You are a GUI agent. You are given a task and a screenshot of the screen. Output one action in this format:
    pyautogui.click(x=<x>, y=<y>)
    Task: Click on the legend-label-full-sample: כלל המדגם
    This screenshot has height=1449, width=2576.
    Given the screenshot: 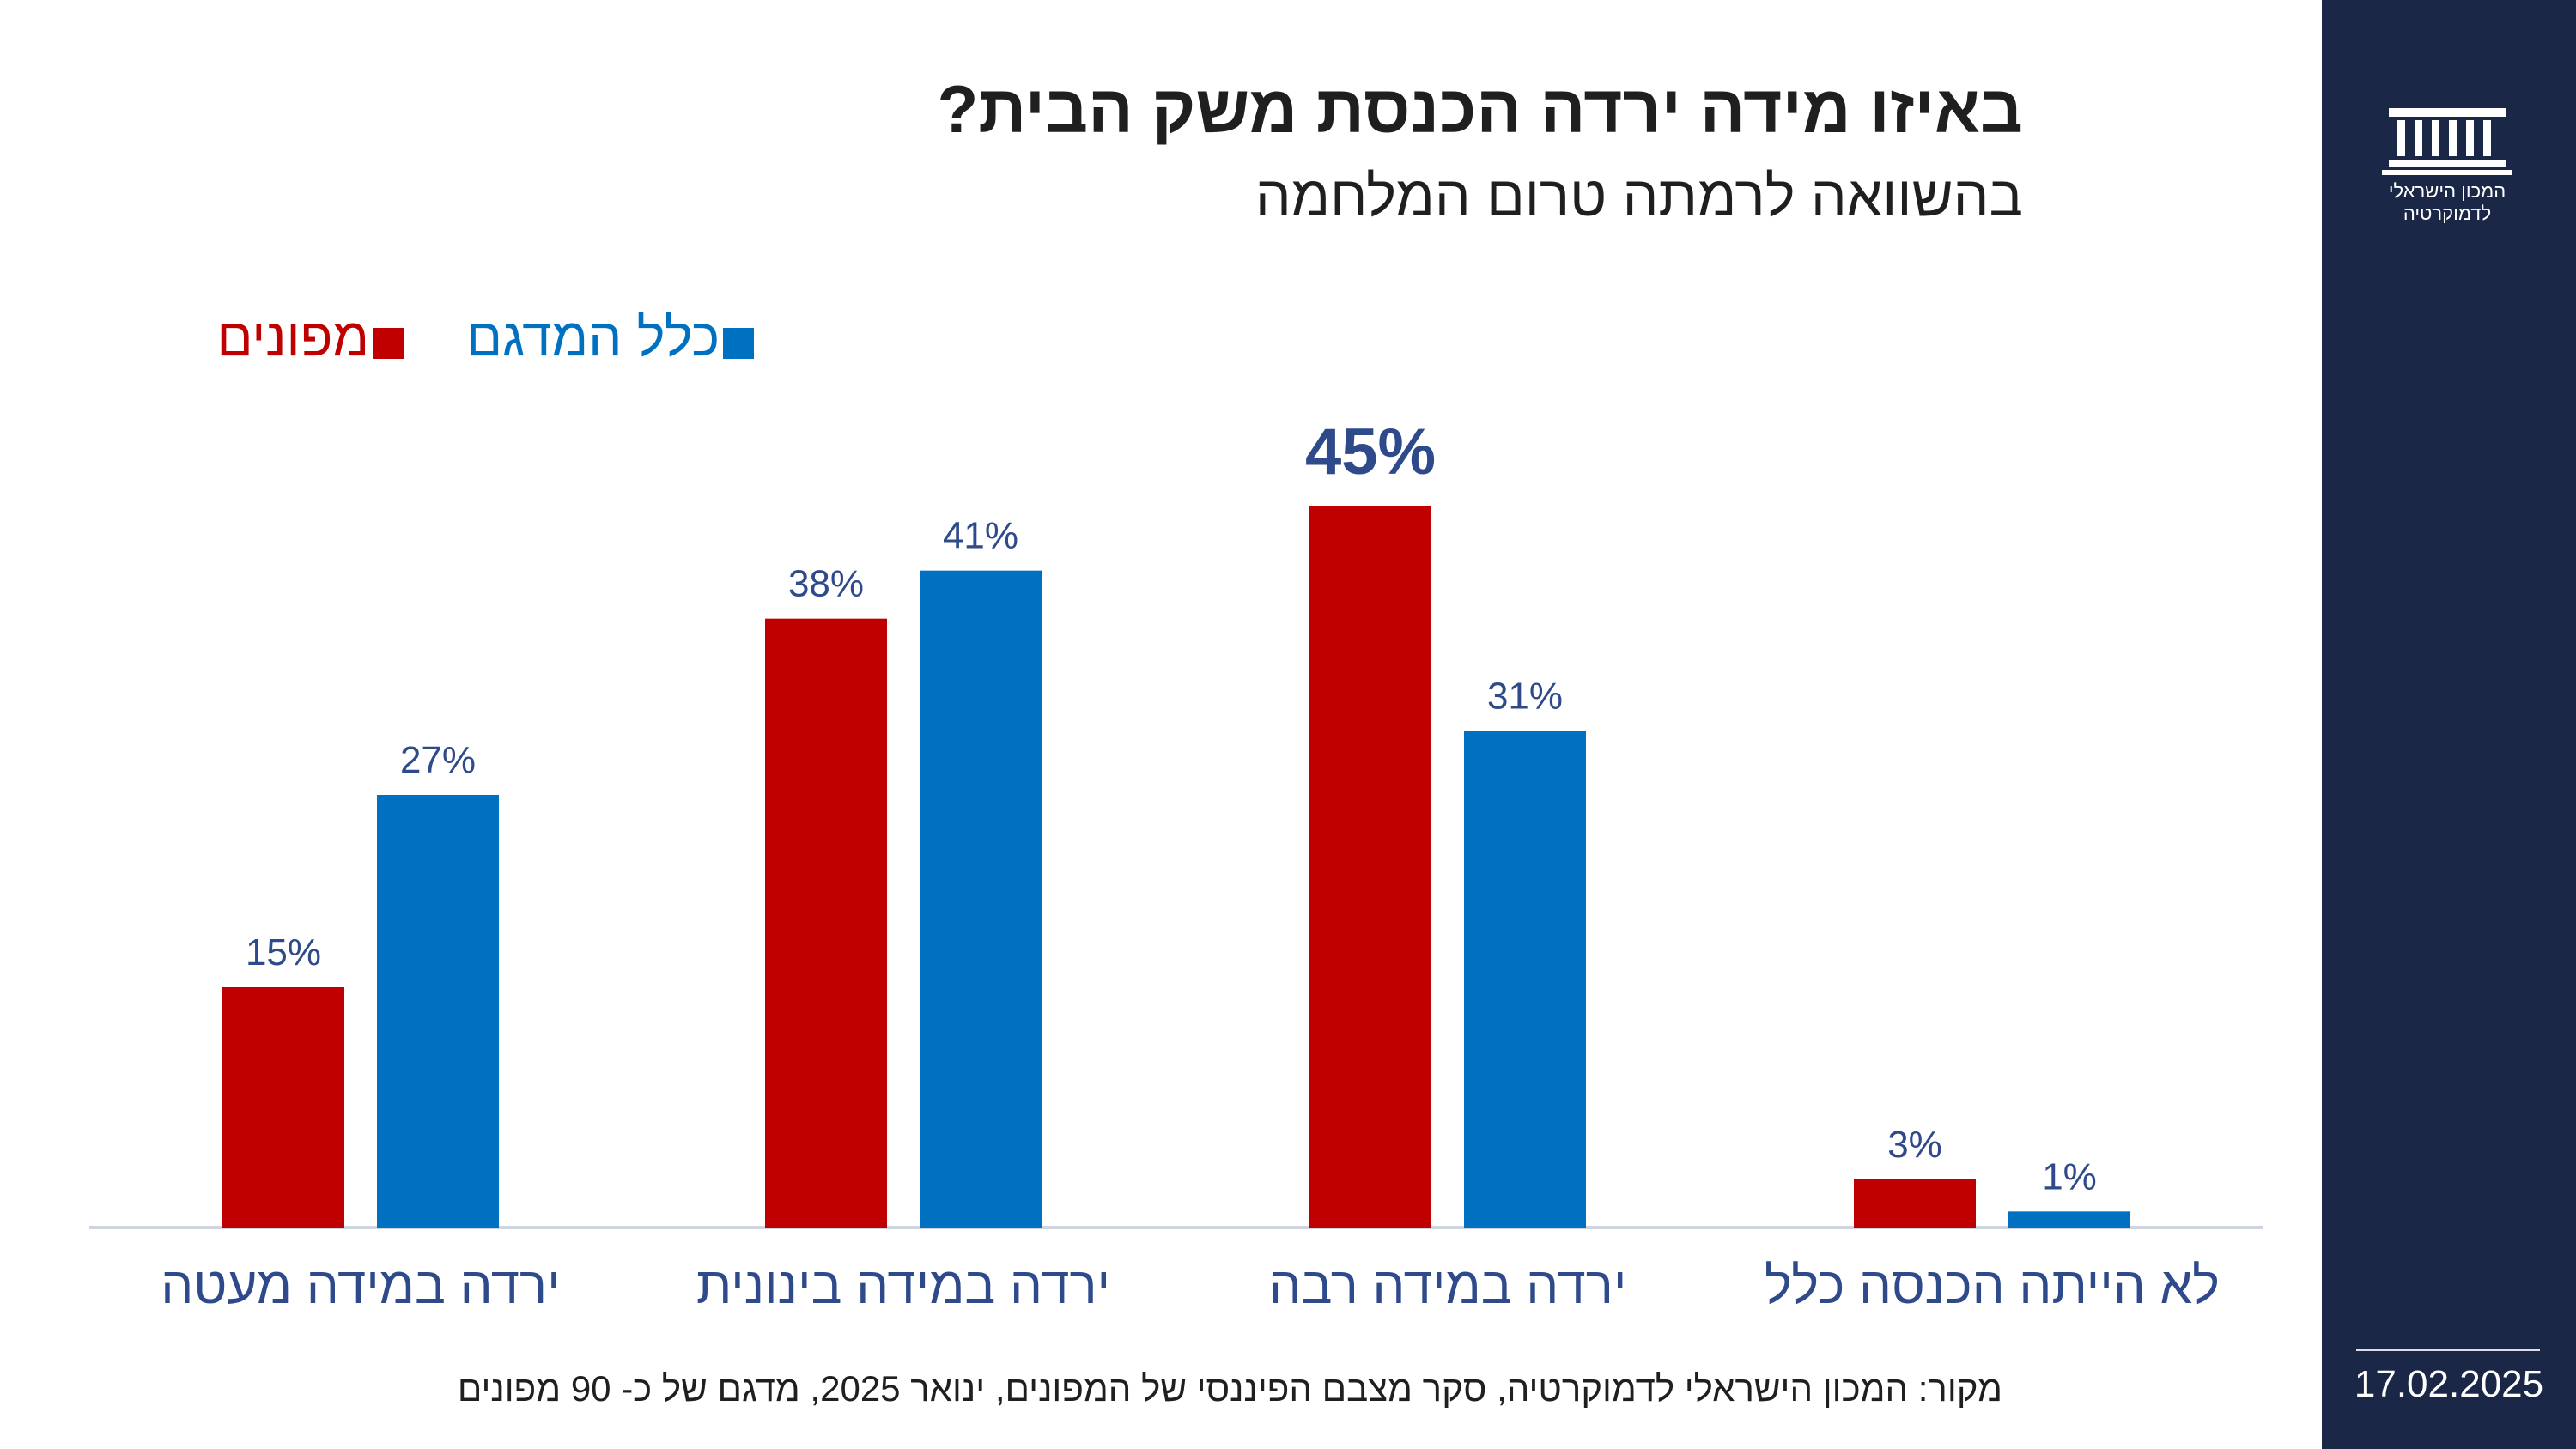 What is the action you would take?
    pyautogui.click(x=592, y=337)
    